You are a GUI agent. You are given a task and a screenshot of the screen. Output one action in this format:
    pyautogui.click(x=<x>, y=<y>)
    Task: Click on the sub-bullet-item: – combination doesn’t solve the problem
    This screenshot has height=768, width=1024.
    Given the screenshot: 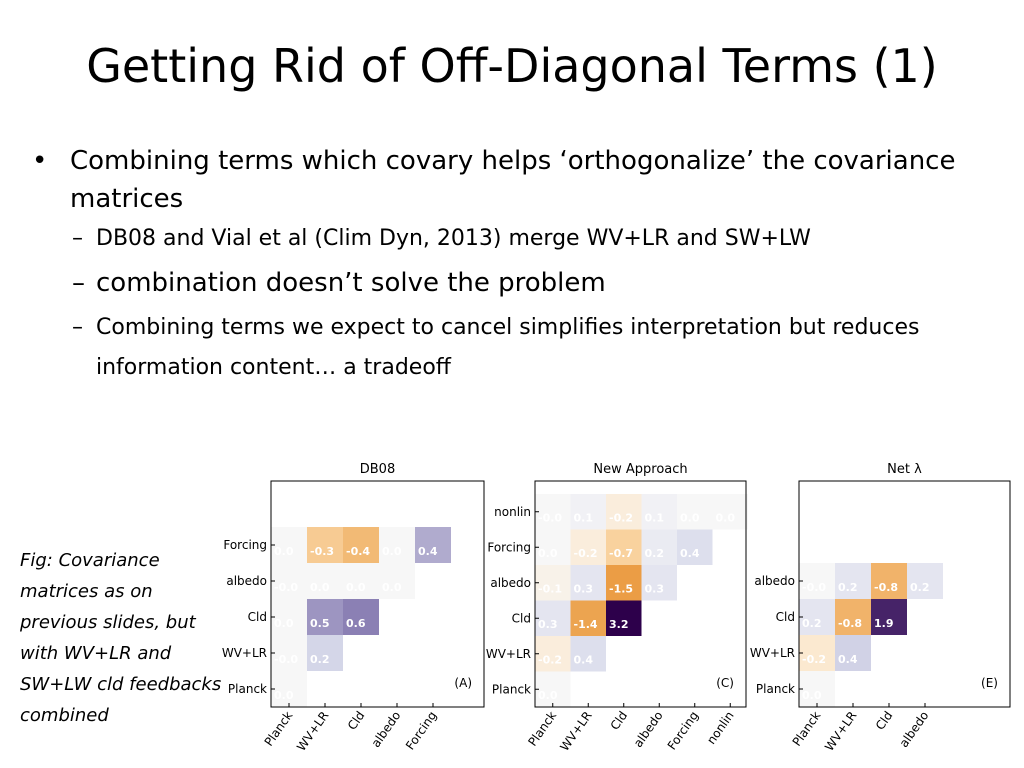 What is the action you would take?
    pyautogui.click(x=520, y=283)
    